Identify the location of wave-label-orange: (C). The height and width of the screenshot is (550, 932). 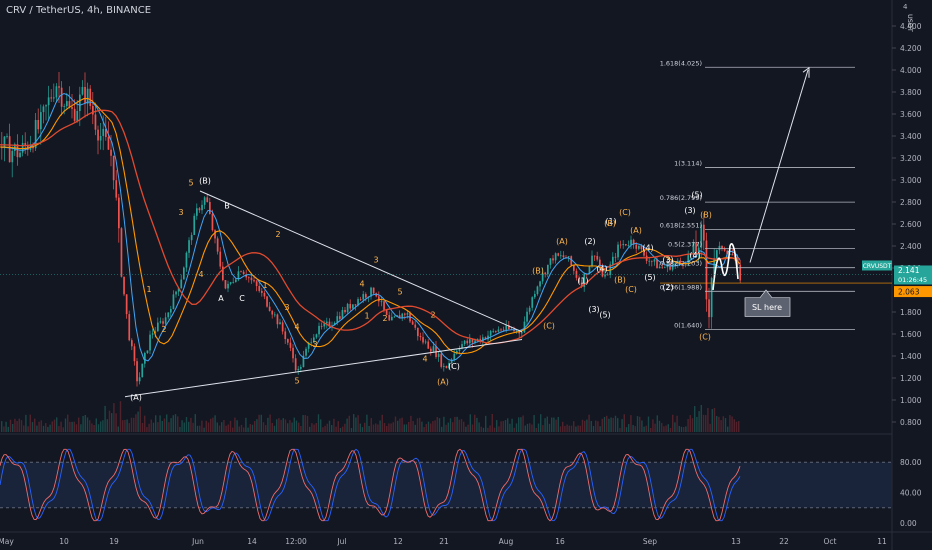
(549, 326).